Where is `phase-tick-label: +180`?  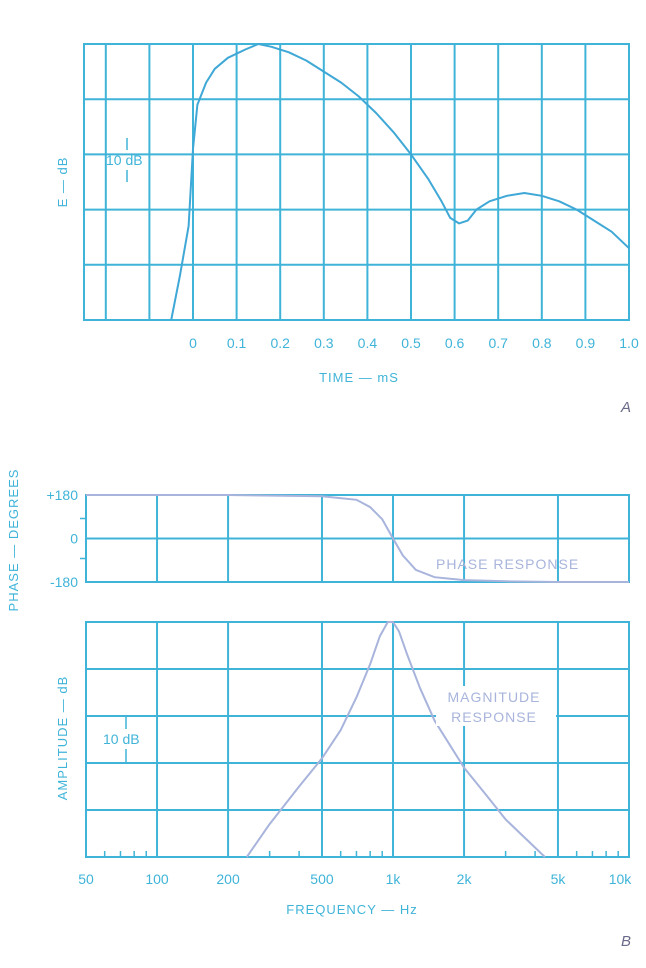
phase-tick-label: +180 is located at coordinates (62, 495).